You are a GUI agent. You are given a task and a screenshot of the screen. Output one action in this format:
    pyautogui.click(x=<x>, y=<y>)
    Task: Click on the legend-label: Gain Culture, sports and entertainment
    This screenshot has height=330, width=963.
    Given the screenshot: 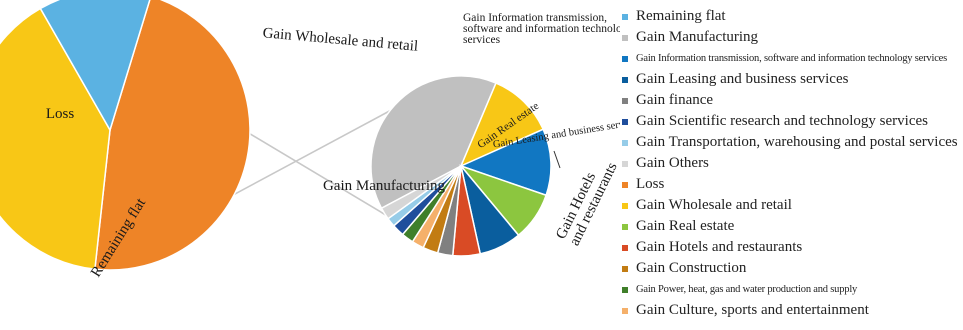 What is the action you would take?
    pyautogui.click(x=752, y=310)
    